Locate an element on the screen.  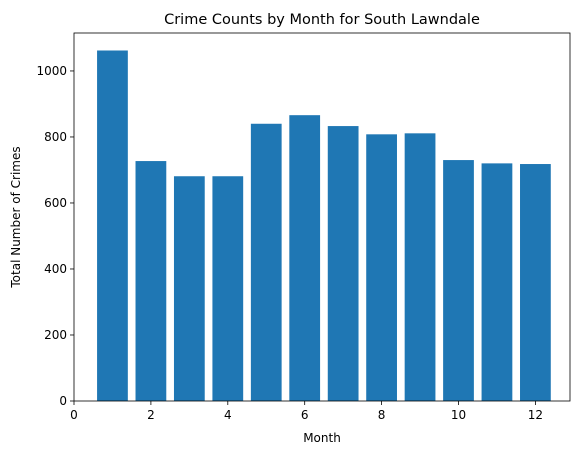
x-tick-label: 10 is located at coordinates (458, 415).